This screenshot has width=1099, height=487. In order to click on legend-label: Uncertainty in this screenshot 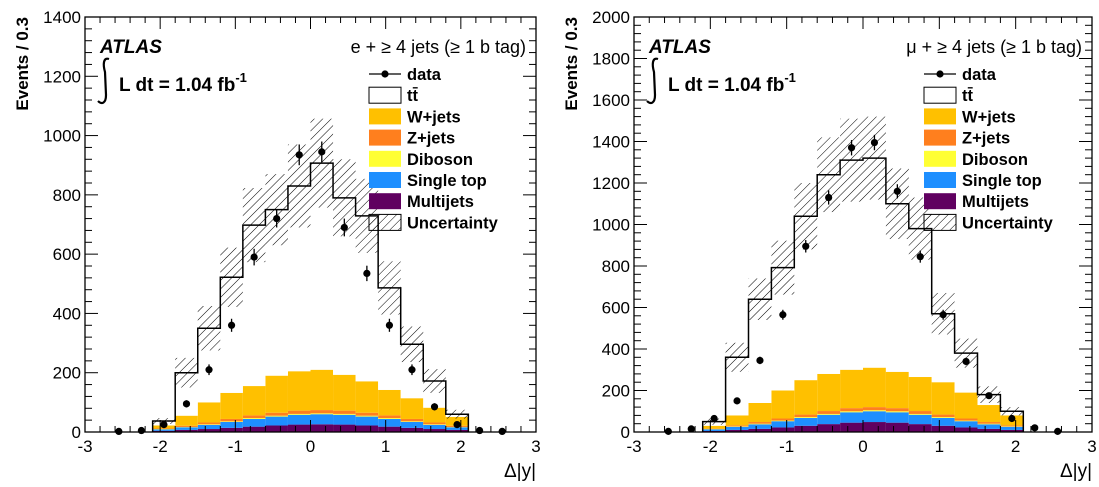, I will do `click(453, 223)`.